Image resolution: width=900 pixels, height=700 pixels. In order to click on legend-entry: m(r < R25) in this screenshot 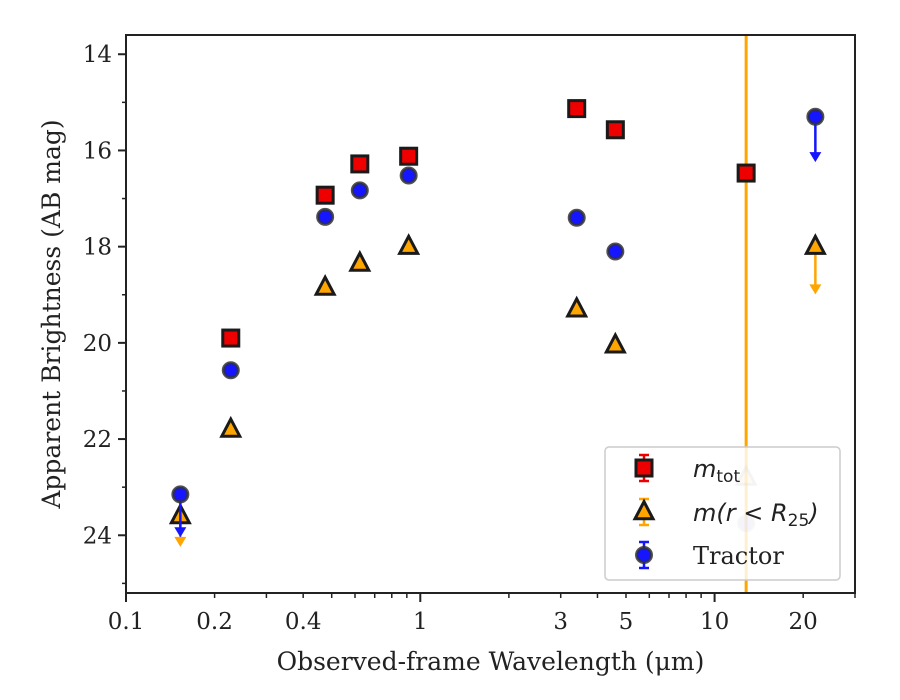, I will do `click(725, 514)`.